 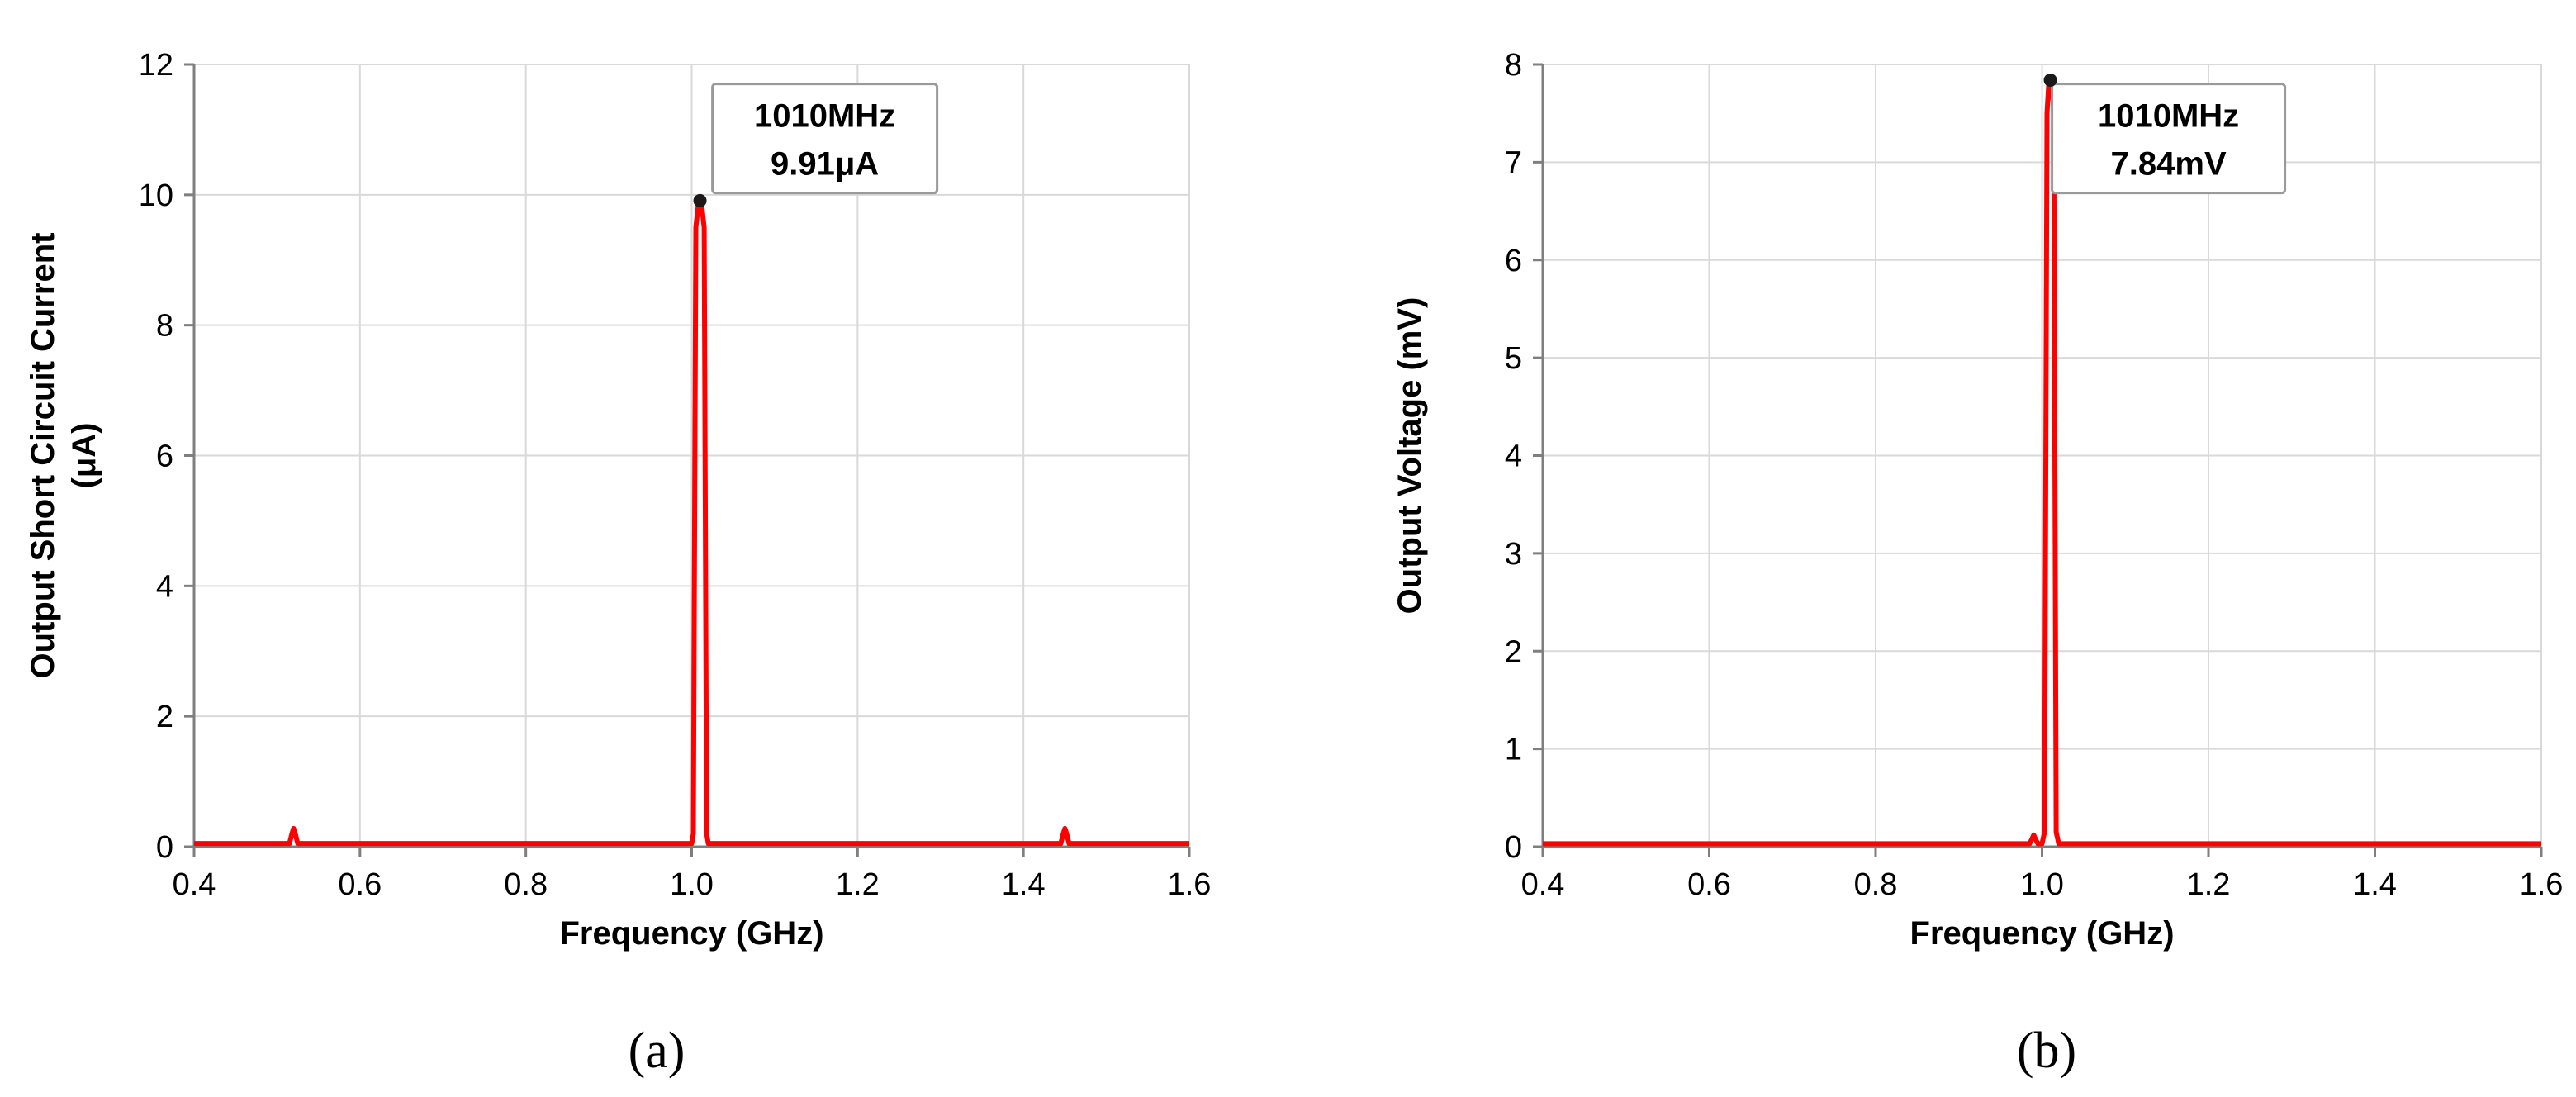 What do you see at coordinates (84, 456) in the screenshot?
I see `y-axis-title-line-1: (μA)` at bounding box center [84, 456].